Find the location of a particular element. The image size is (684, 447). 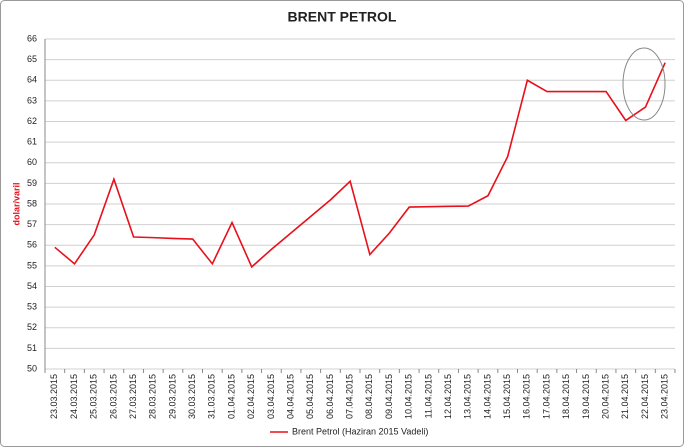

x-tick-label: 10.04.2015 is located at coordinates (409, 396).